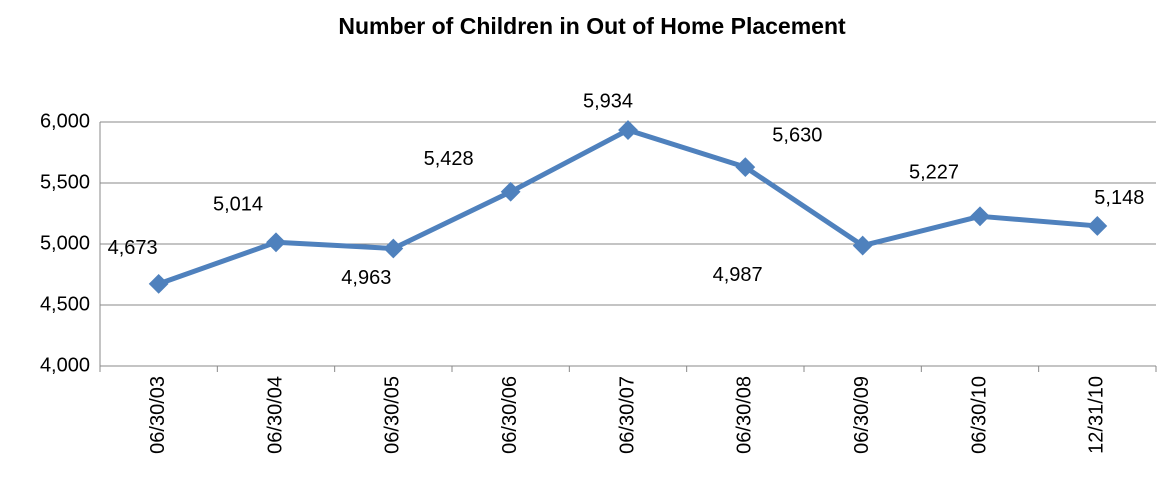  I want to click on x-tick-label: 06/30/09, so click(862, 415).